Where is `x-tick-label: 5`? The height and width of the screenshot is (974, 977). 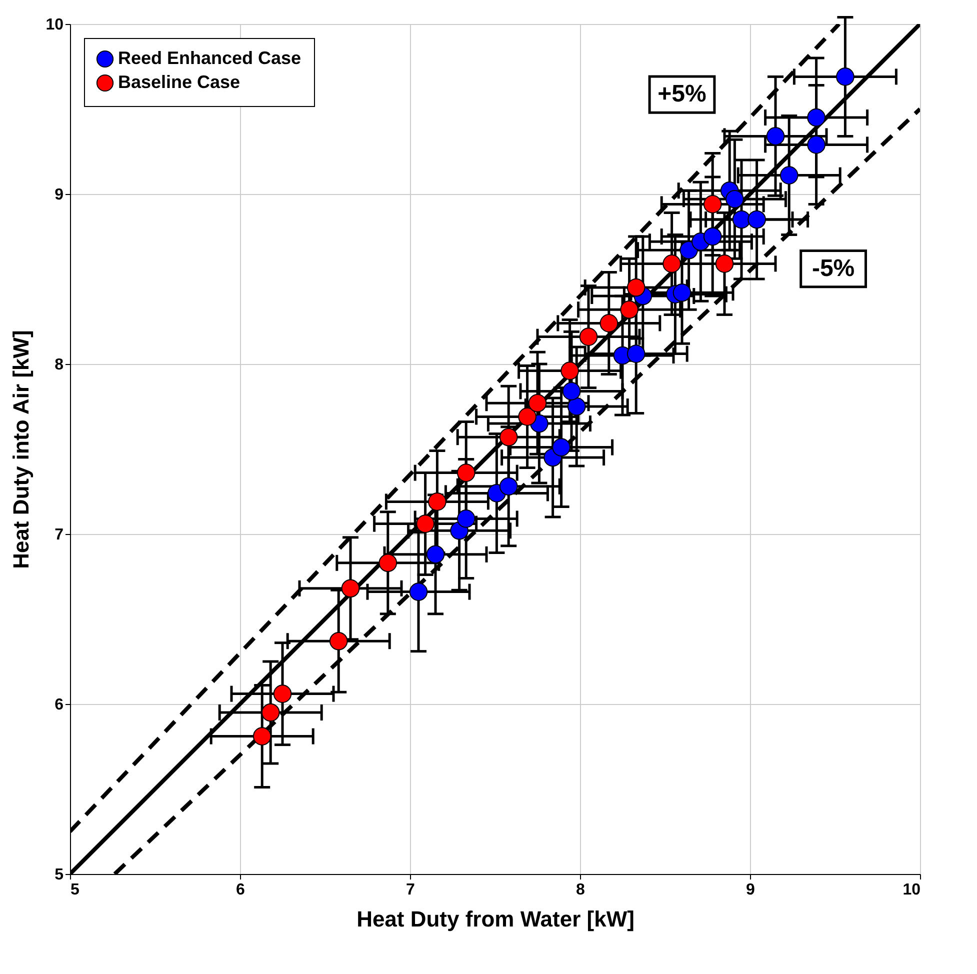
x-tick-label: 5 is located at coordinates (75, 890).